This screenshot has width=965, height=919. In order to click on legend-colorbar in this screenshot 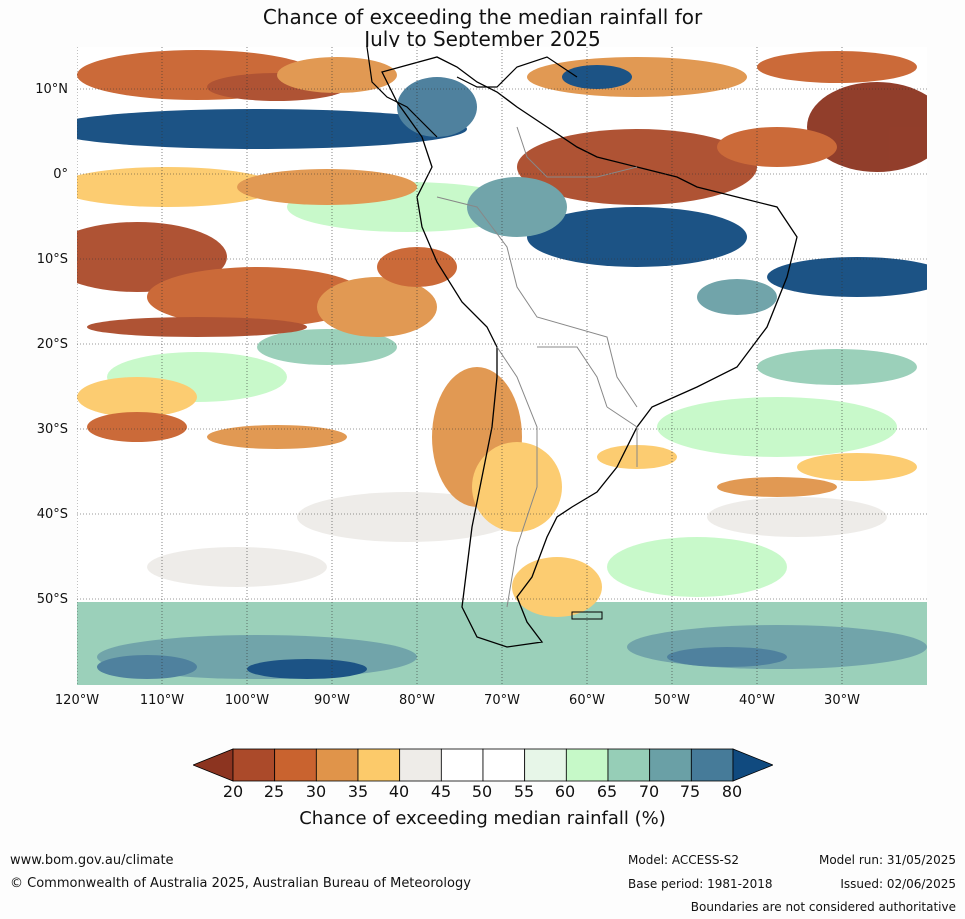, I will do `click(483, 765)`.